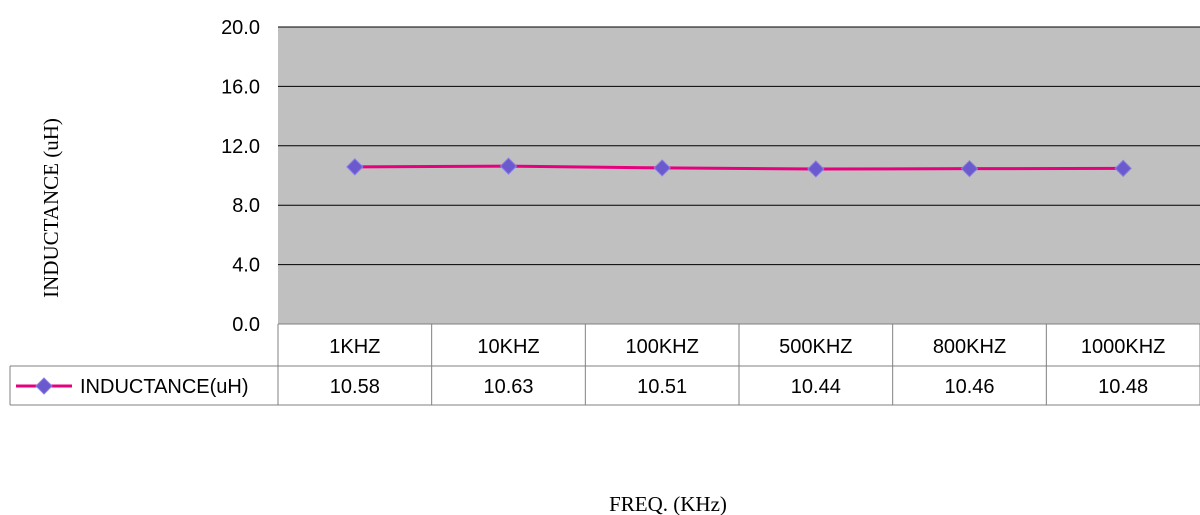 The image size is (1200, 515). What do you see at coordinates (44, 386) in the screenshot?
I see `legend-marker-key` at bounding box center [44, 386].